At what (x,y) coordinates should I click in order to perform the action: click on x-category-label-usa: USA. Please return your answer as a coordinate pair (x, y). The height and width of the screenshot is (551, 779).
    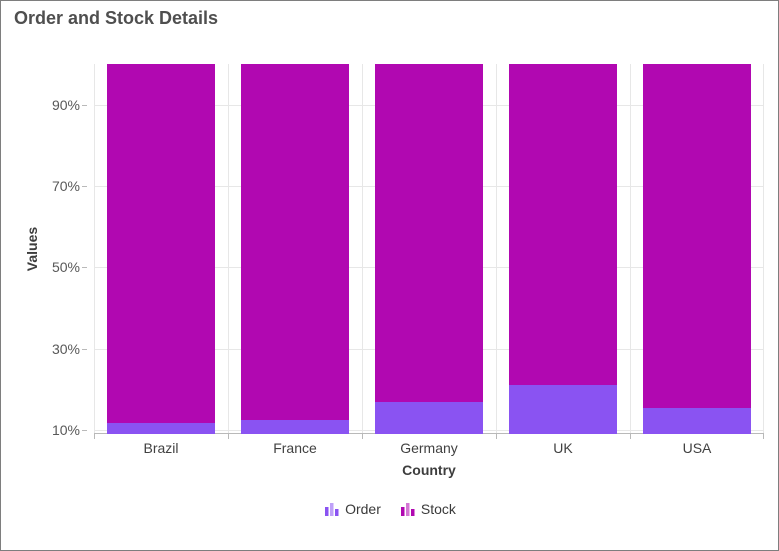
    Looking at the image, I should click on (697, 448).